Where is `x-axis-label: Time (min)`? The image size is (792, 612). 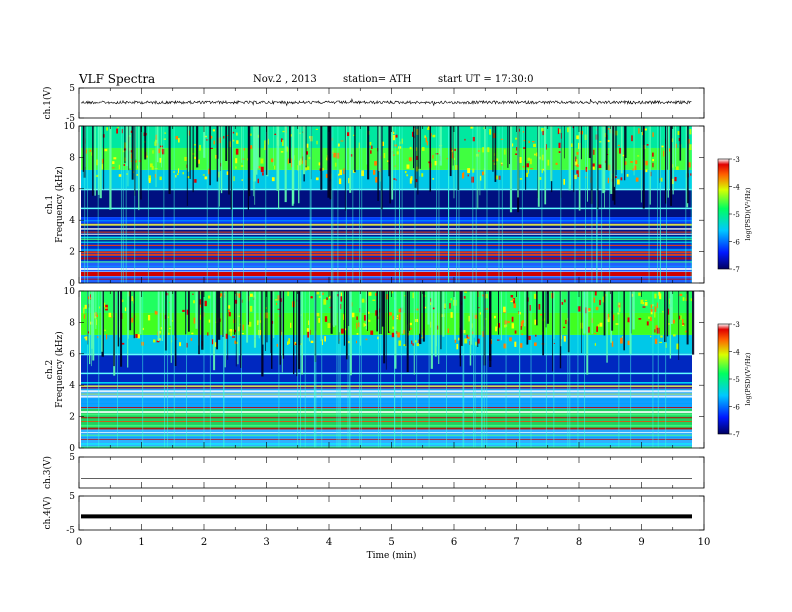
x-axis-label: Time (min) is located at coordinates (392, 555).